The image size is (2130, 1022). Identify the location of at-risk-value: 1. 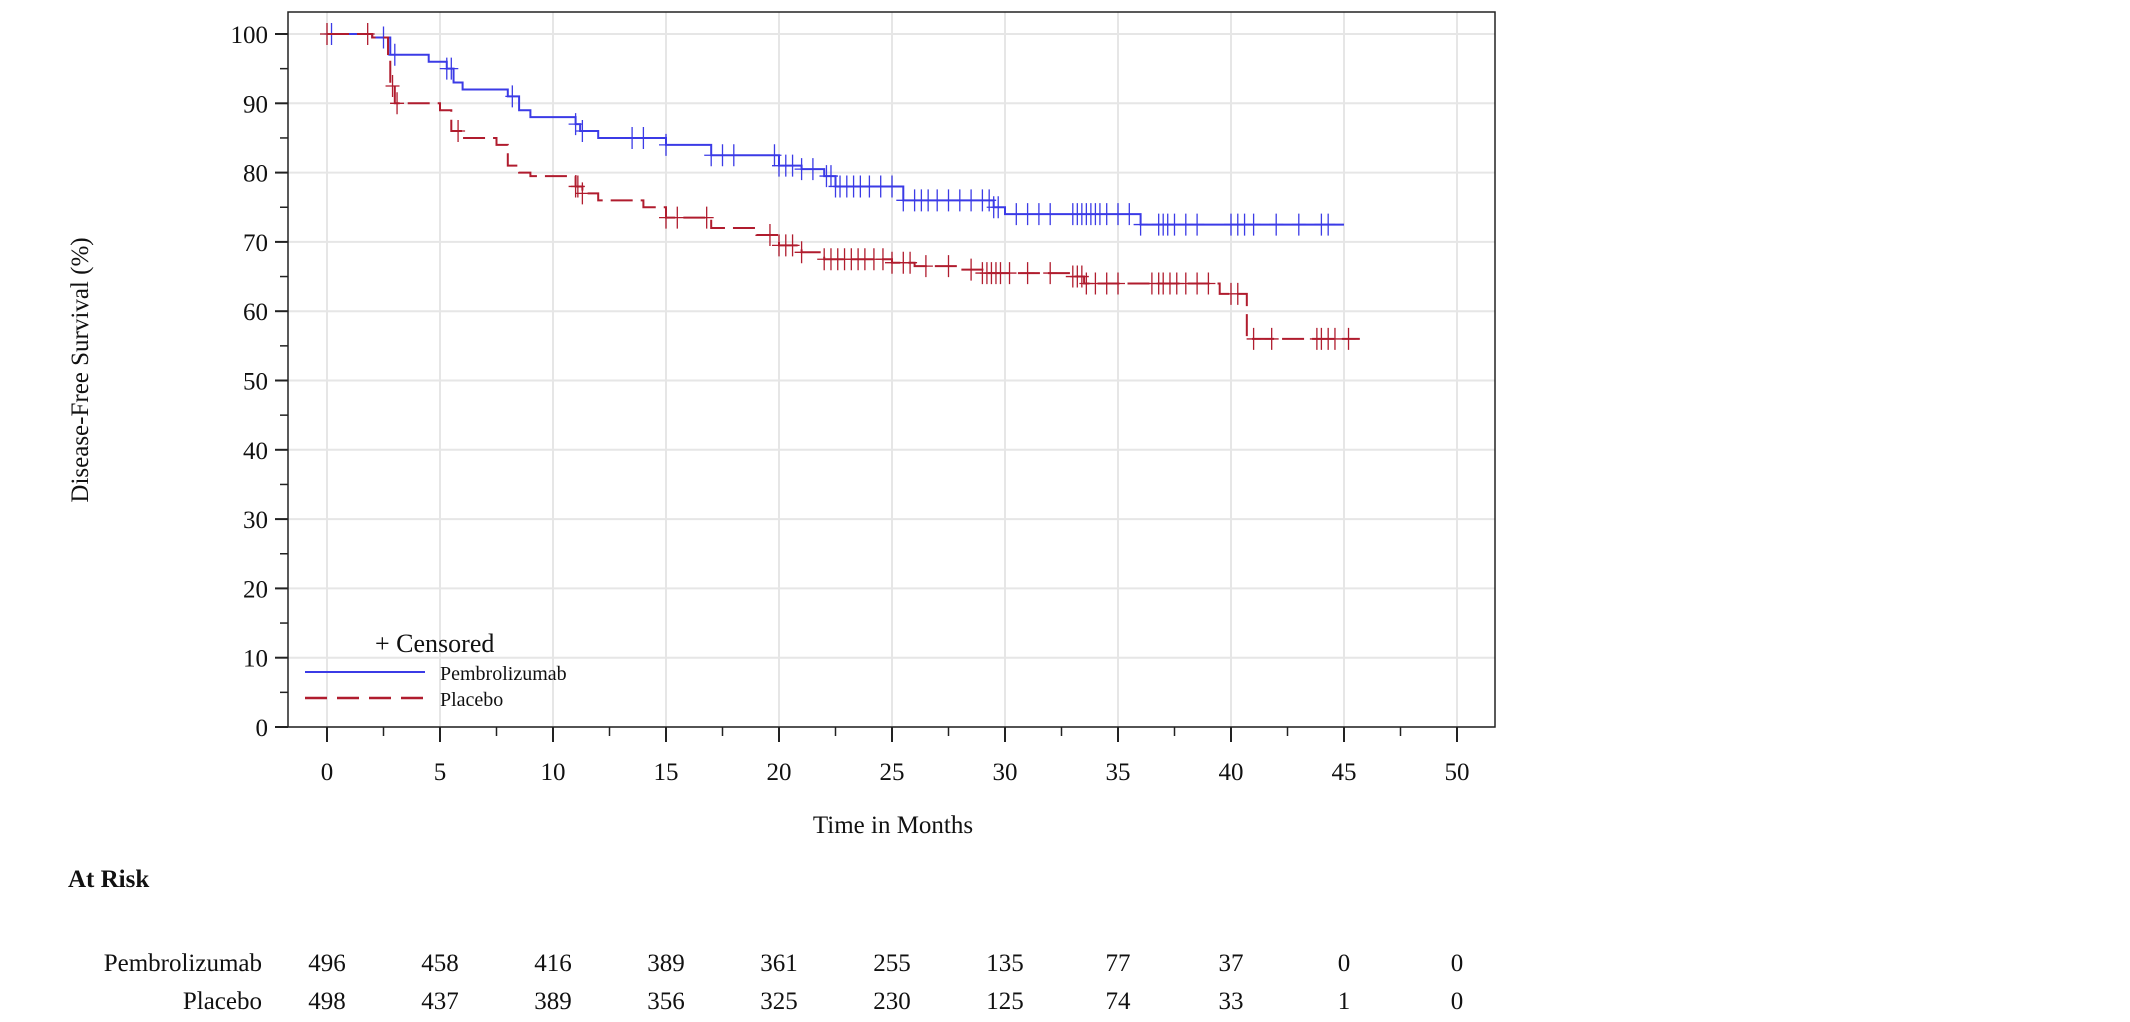
(1344, 1001).